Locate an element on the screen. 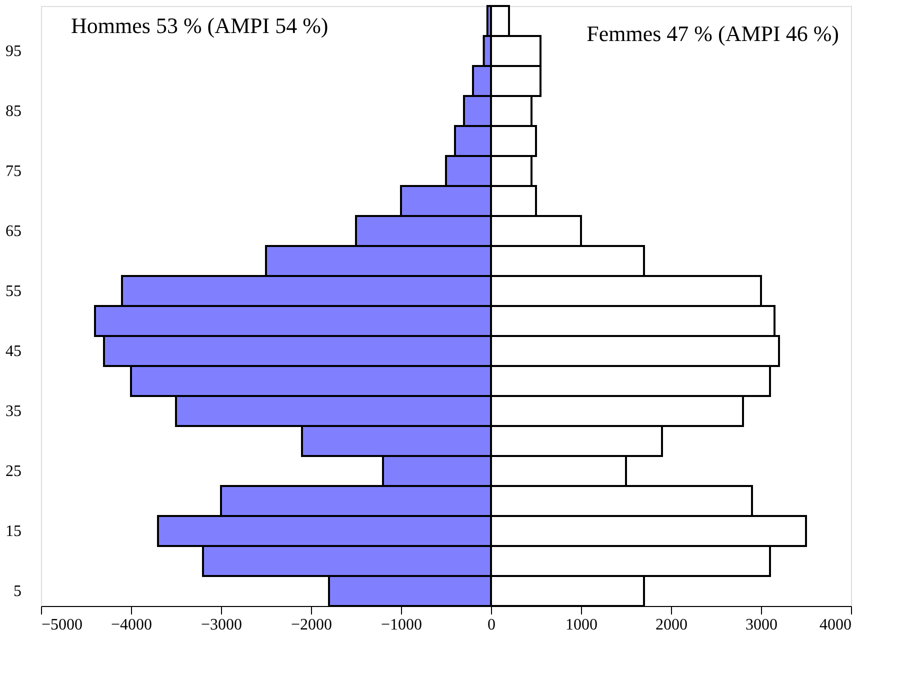 This screenshot has width=904, height=679. x-tick-label: 4000 is located at coordinates (836, 625).